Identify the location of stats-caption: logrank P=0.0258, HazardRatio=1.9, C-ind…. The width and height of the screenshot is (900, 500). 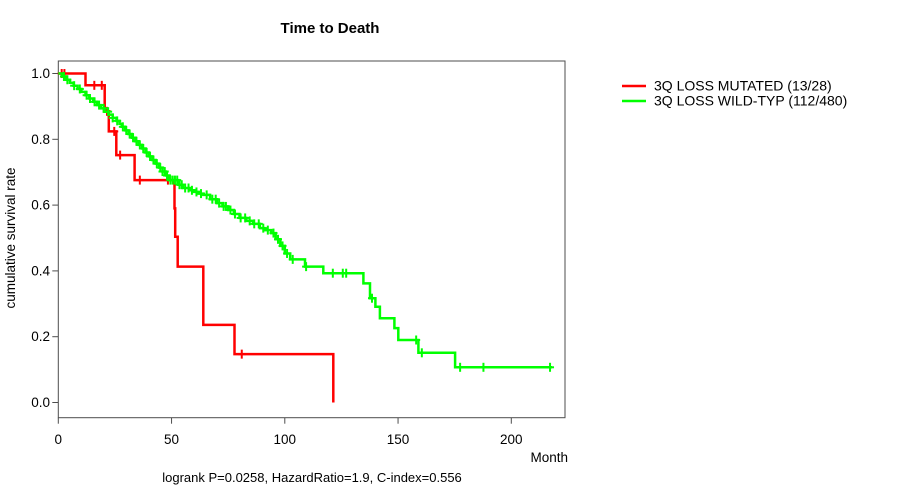
(312, 477).